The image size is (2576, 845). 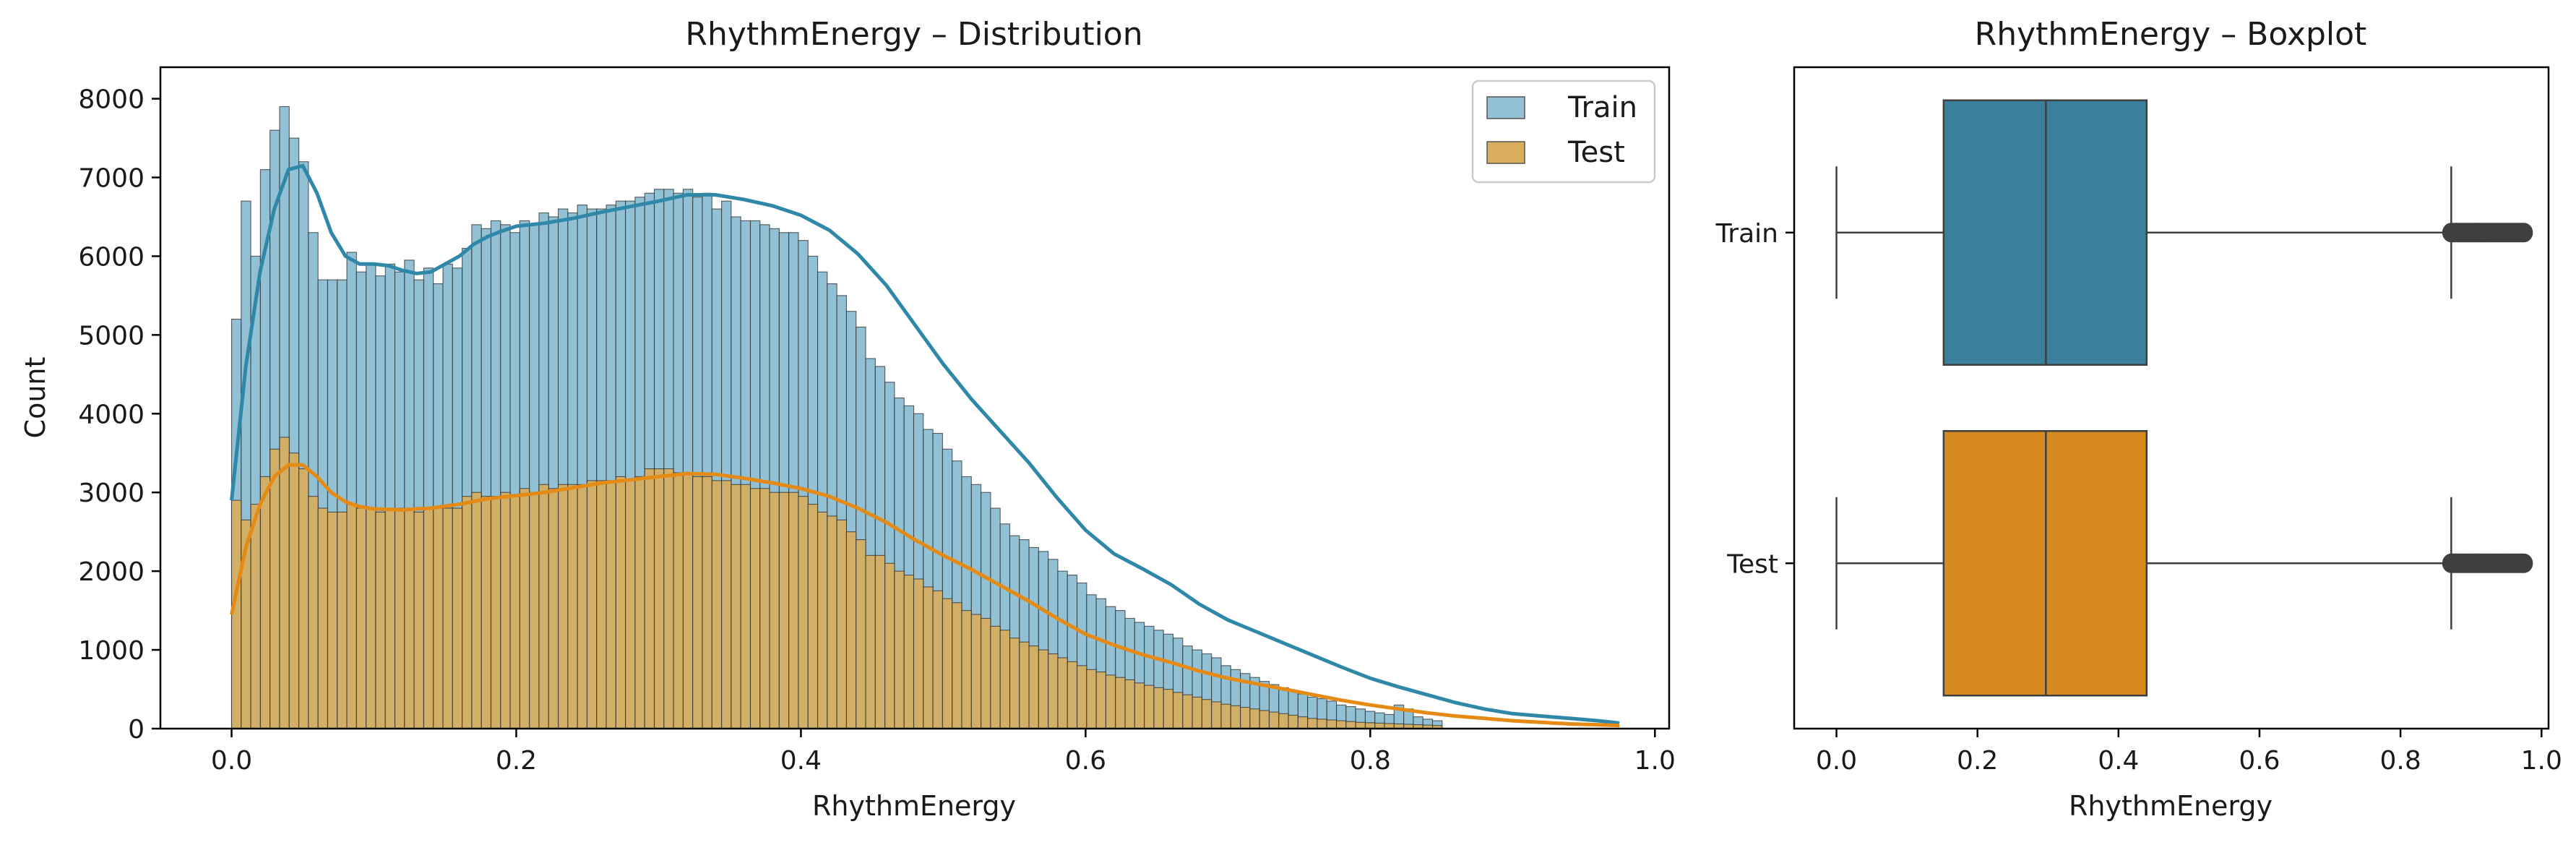 What do you see at coordinates (1596, 152) in the screenshot?
I see `legend-label-test: Test` at bounding box center [1596, 152].